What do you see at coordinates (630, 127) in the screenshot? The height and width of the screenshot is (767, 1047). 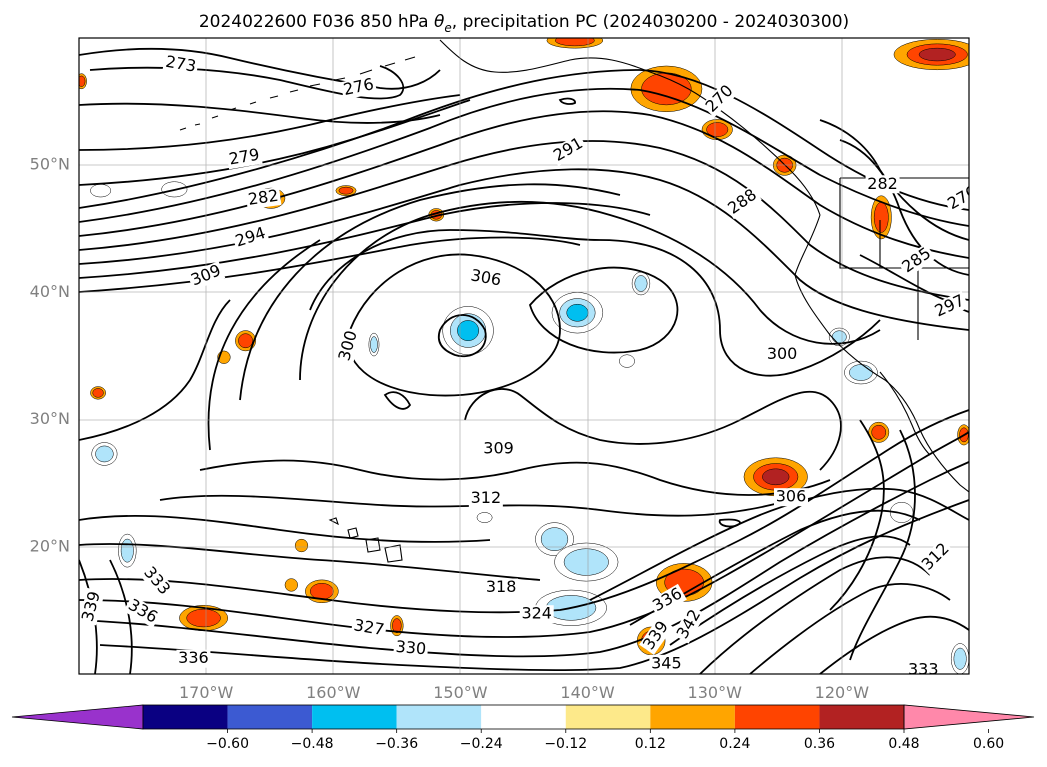 I see `alaska-coast` at bounding box center [630, 127].